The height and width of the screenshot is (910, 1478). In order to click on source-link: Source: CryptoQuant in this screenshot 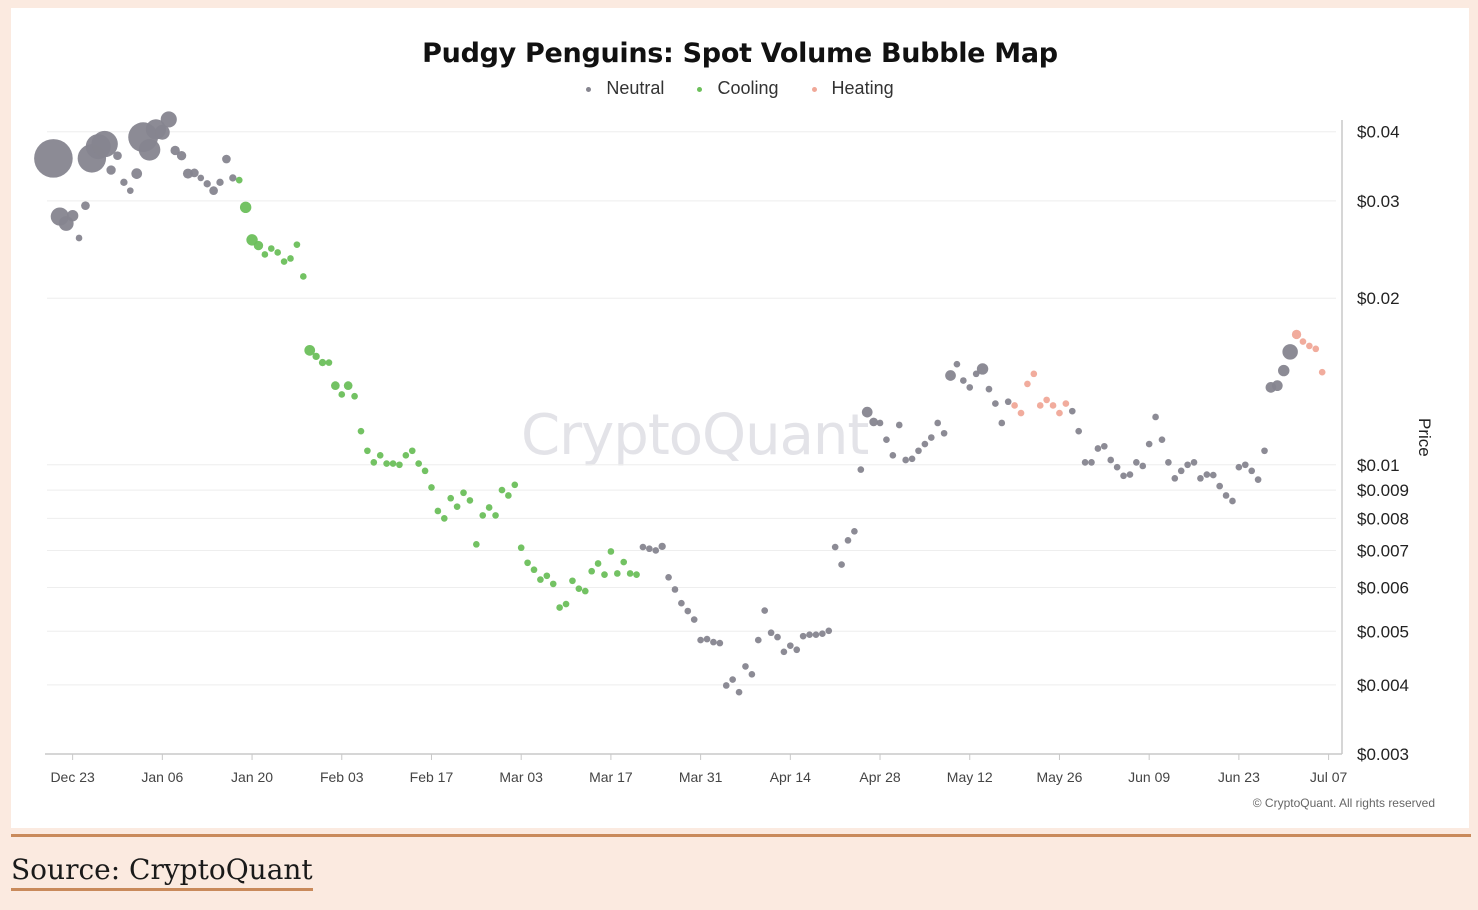, I will do `click(162, 871)`.